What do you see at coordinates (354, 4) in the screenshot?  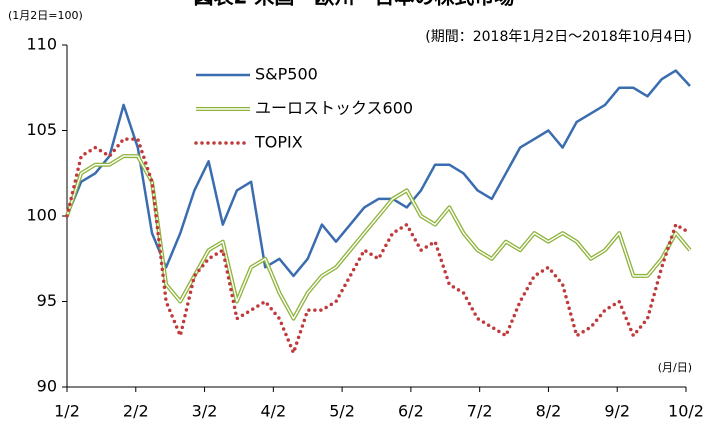 I see `chart-title: 図表2 米国・欧州・日本の株式市場` at bounding box center [354, 4].